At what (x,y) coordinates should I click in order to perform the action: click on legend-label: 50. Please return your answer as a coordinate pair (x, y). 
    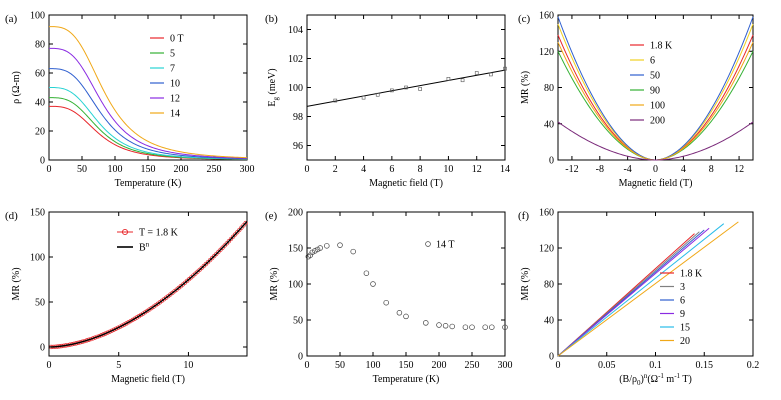
    Looking at the image, I should click on (655, 76).